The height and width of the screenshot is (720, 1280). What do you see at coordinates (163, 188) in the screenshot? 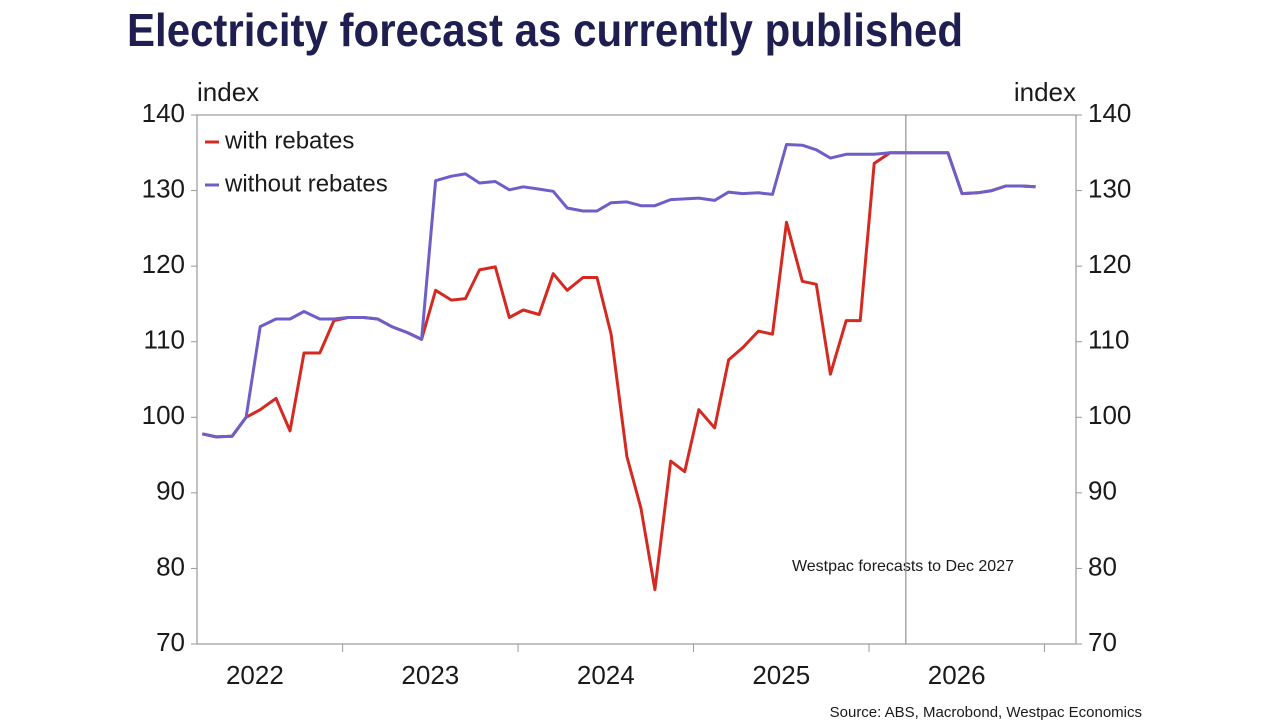
I see `y-tick-label: 130` at bounding box center [163, 188].